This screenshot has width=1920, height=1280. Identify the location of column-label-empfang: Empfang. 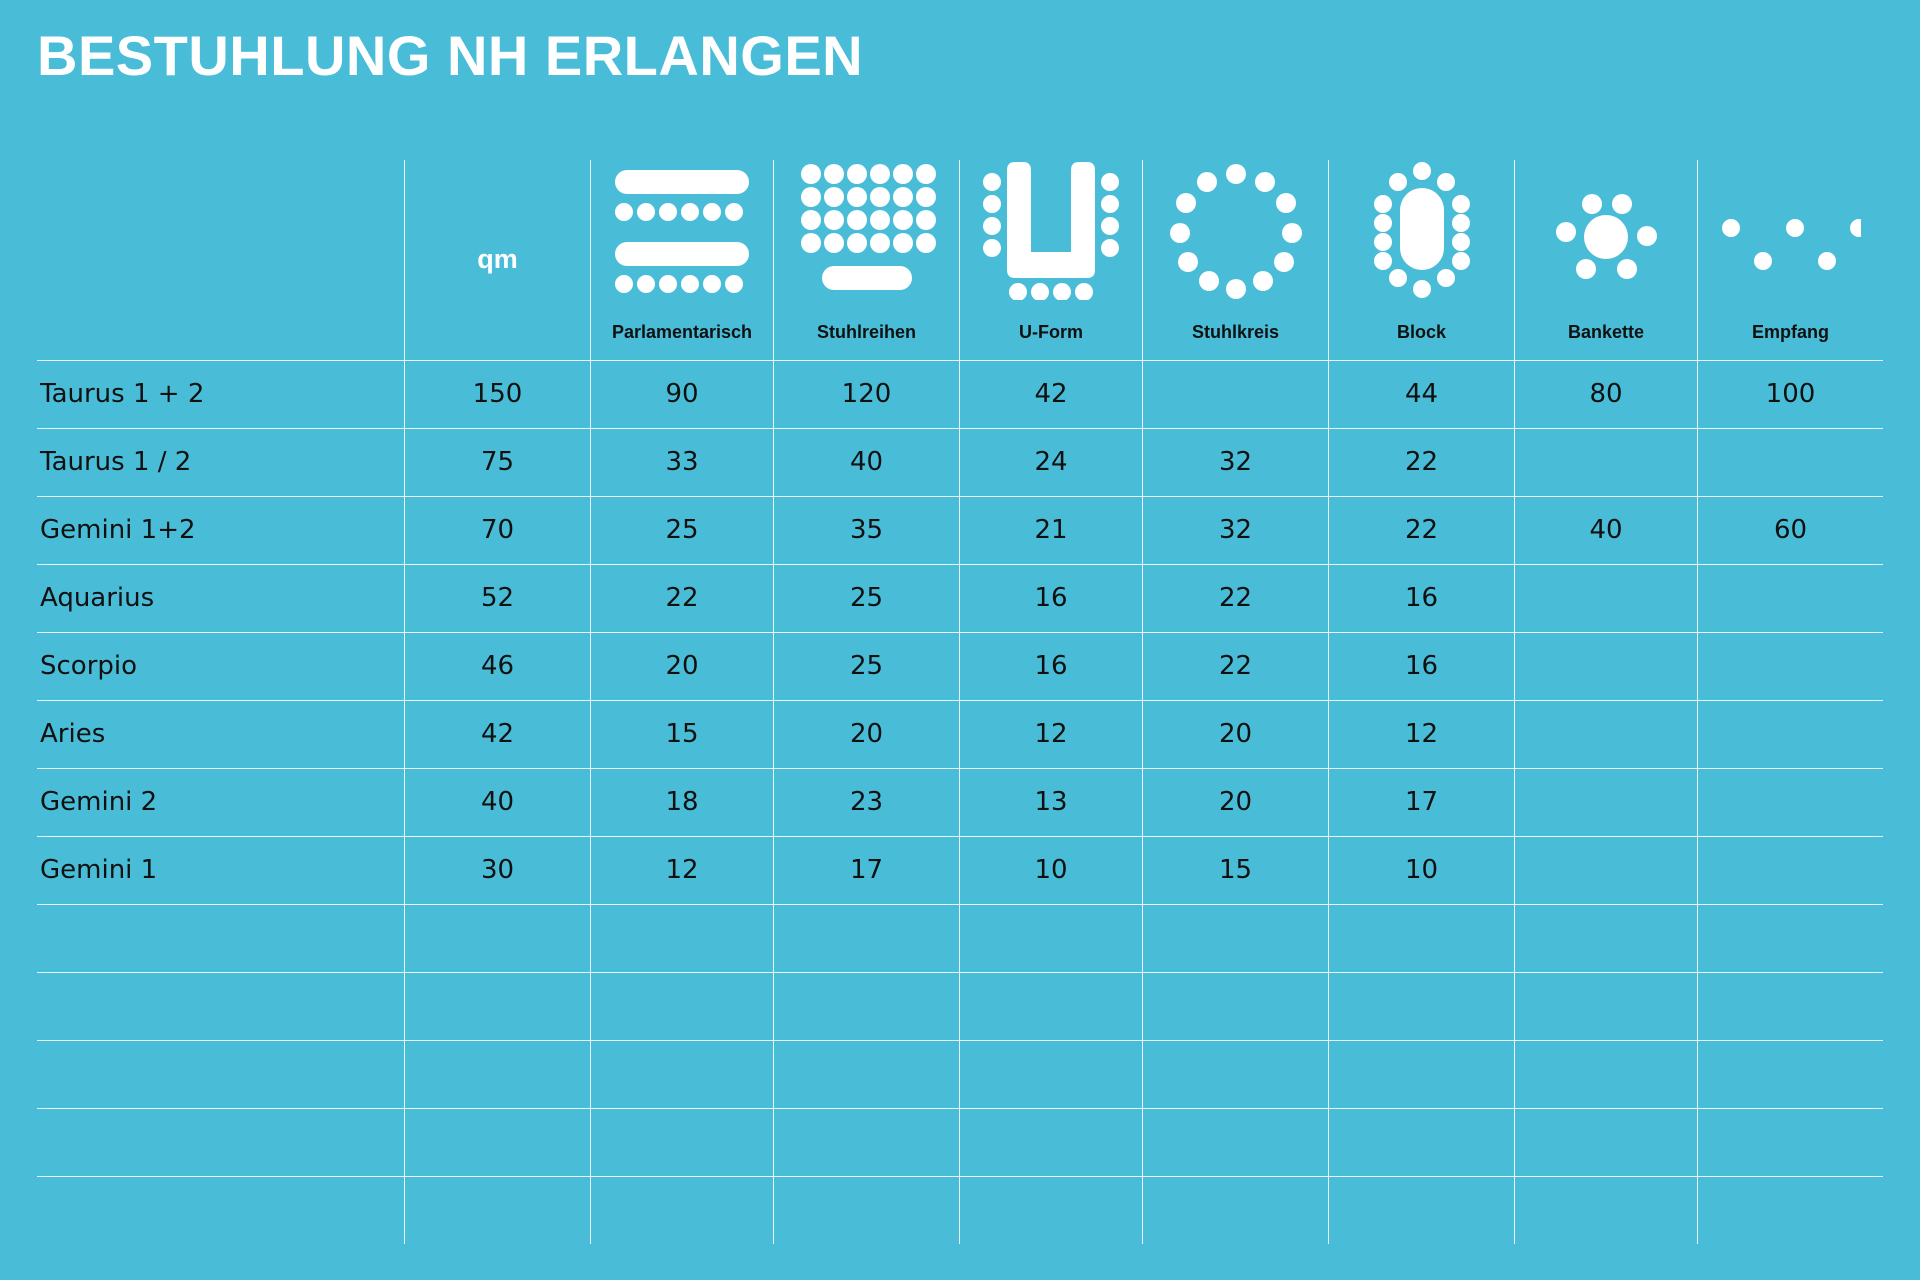
(1790, 332).